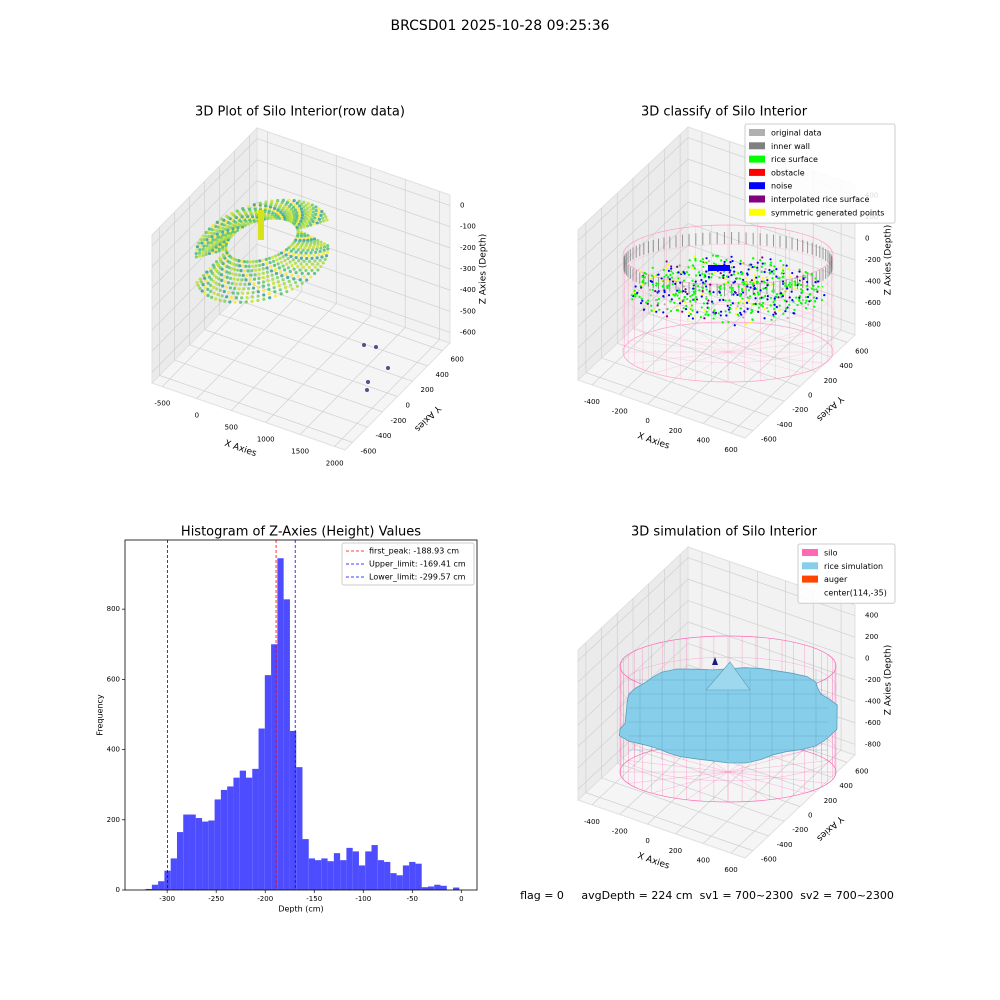 This screenshot has height=1000, width=1000. What do you see at coordinates (399, 421) in the screenshot?
I see `y-tick-label: -200` at bounding box center [399, 421].